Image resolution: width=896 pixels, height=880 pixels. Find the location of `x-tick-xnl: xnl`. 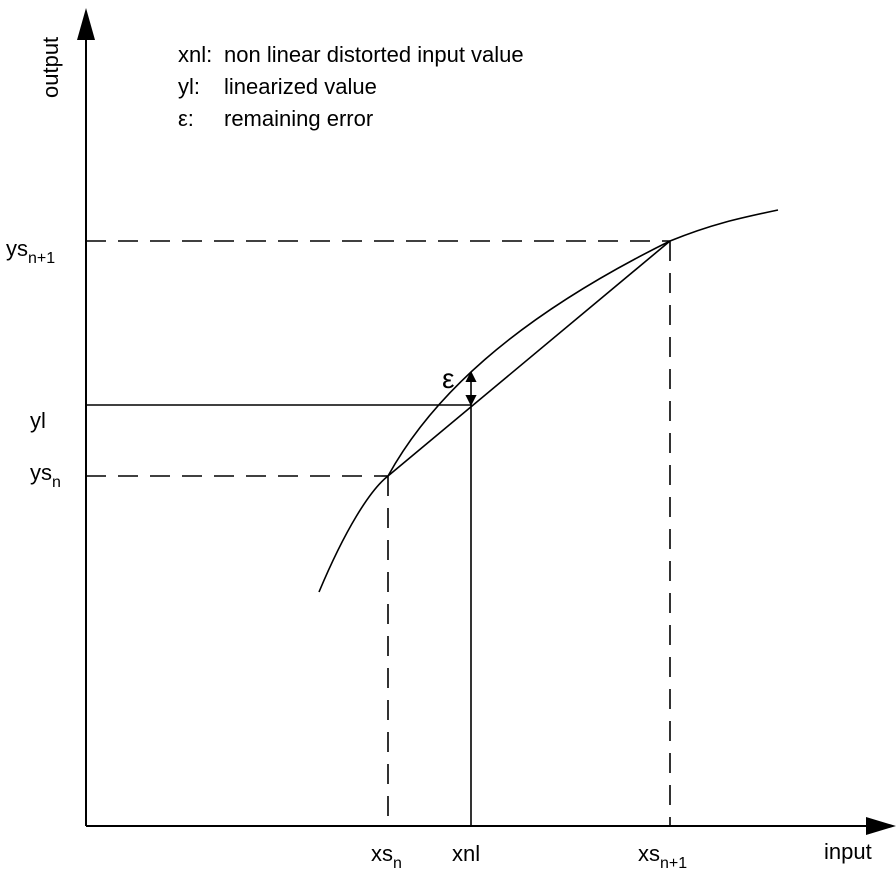

x-tick-xnl: xnl is located at coordinates (466, 853).